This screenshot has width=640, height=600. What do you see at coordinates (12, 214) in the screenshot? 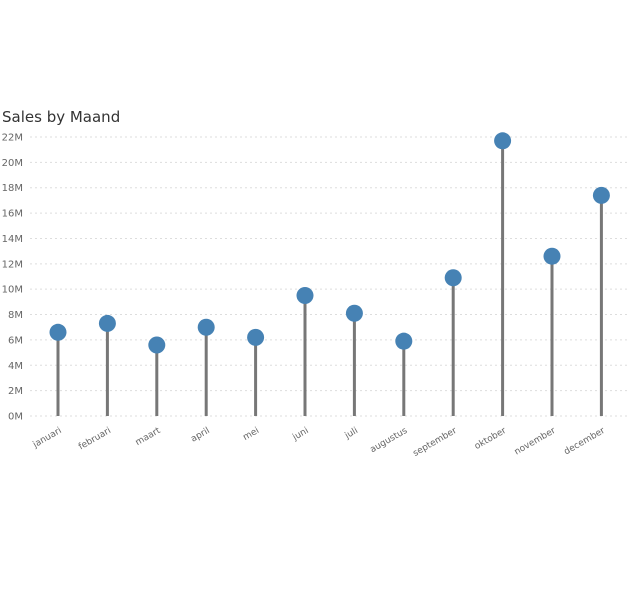
I see `y-tick-label: 16M` at bounding box center [12, 214].